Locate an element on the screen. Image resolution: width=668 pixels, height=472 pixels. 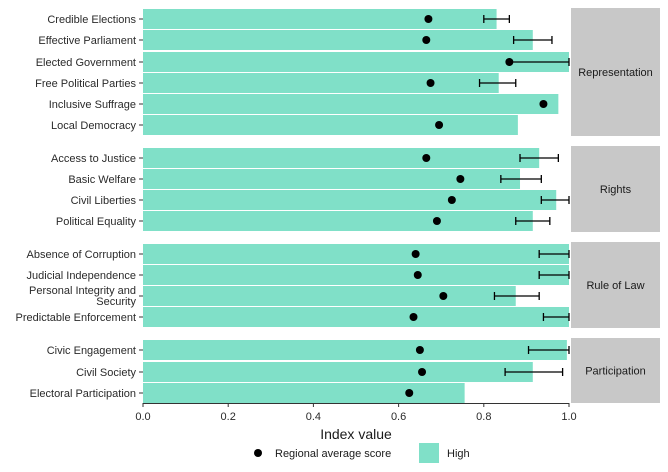
category-label: Civil Society is located at coordinates (106, 373).